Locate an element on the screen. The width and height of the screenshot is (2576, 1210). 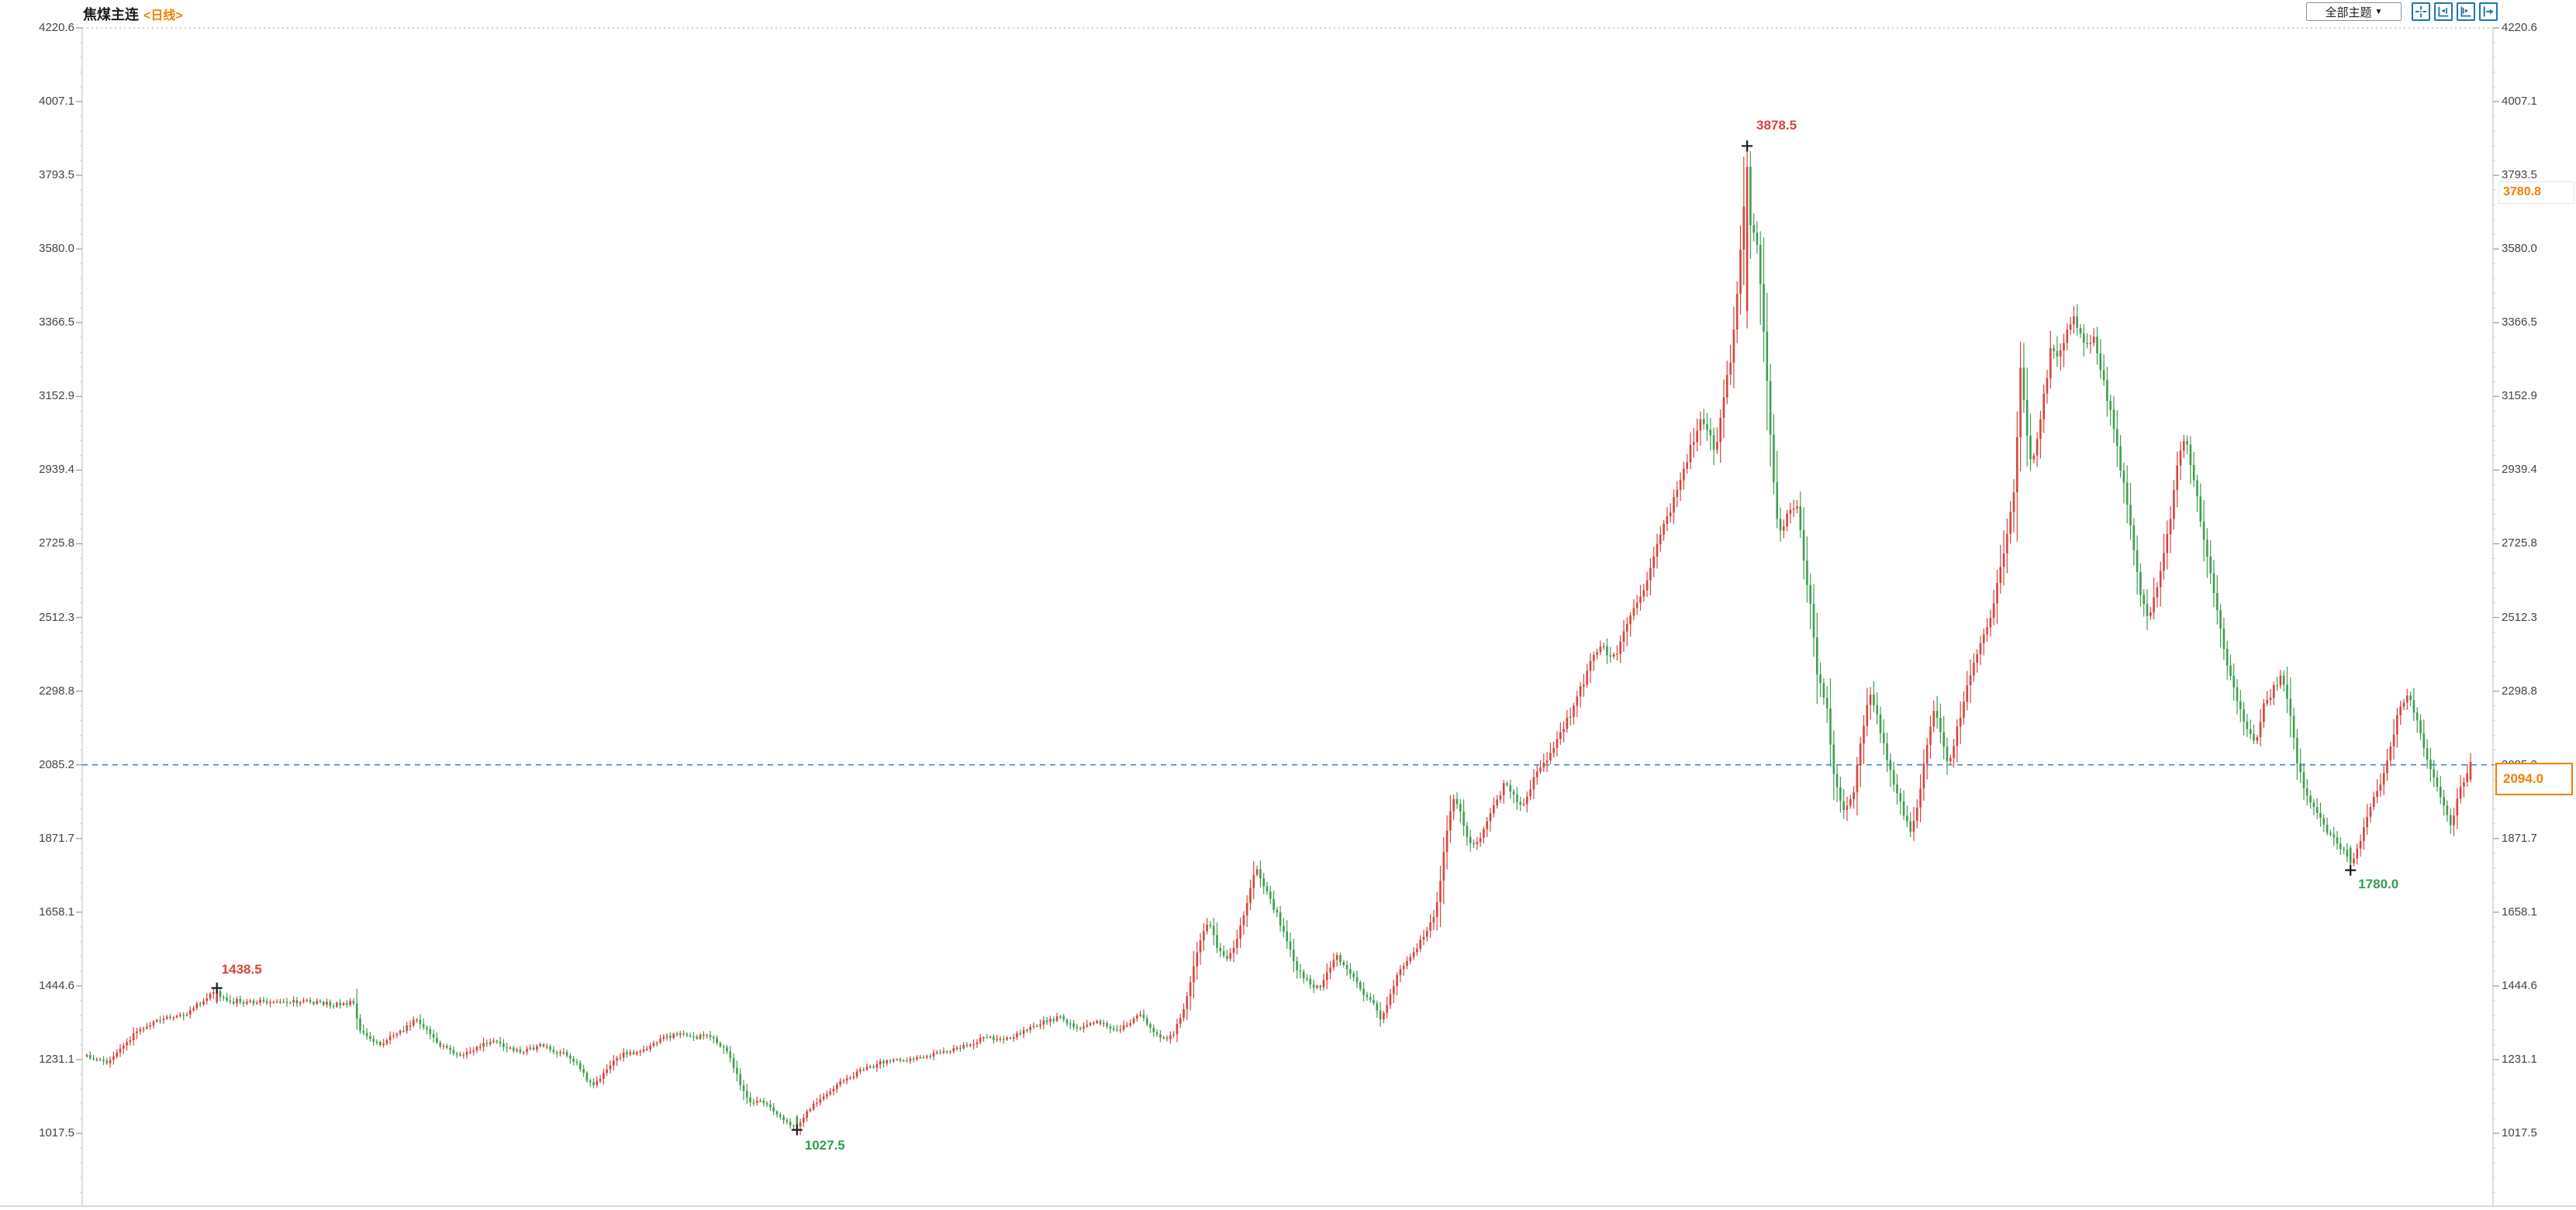
y-axis-label-right: 3580.0 is located at coordinates (2519, 249).